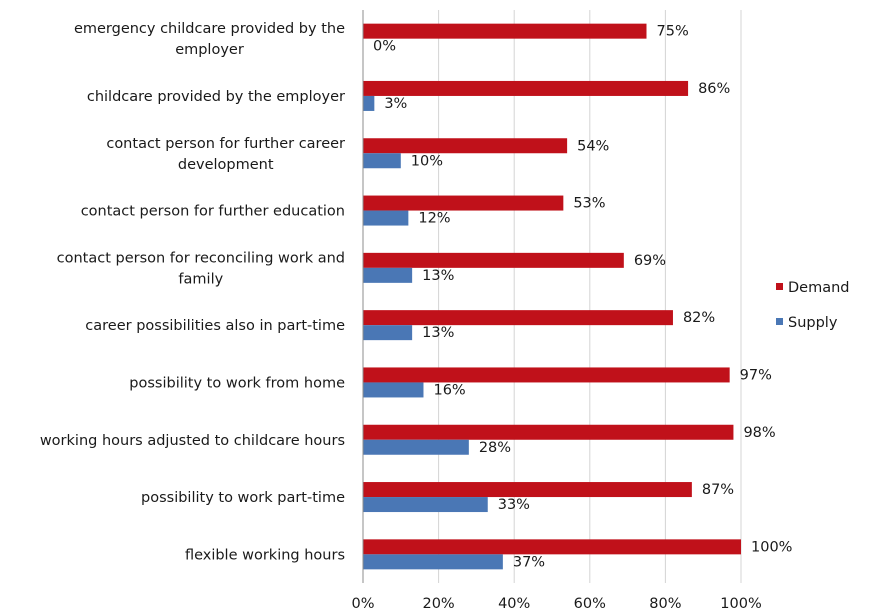  I want to click on category-label-line: family, so click(200, 279).